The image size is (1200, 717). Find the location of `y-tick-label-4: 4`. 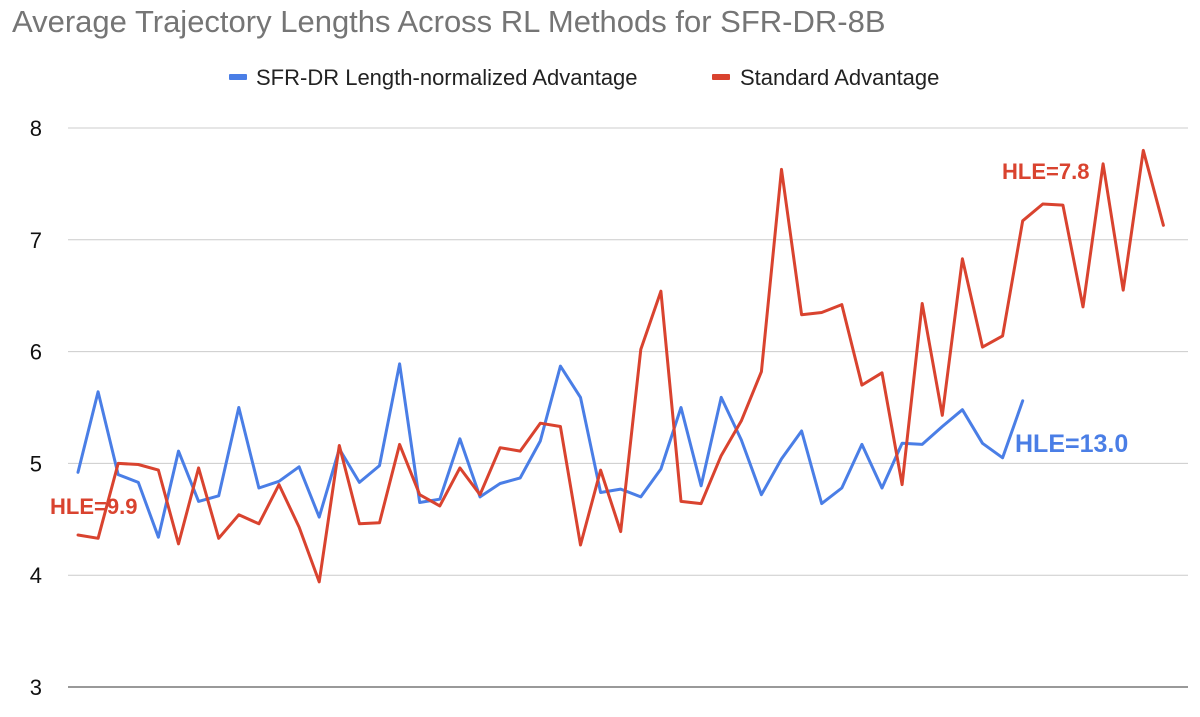

y-tick-label-4: 4 is located at coordinates (36, 575).